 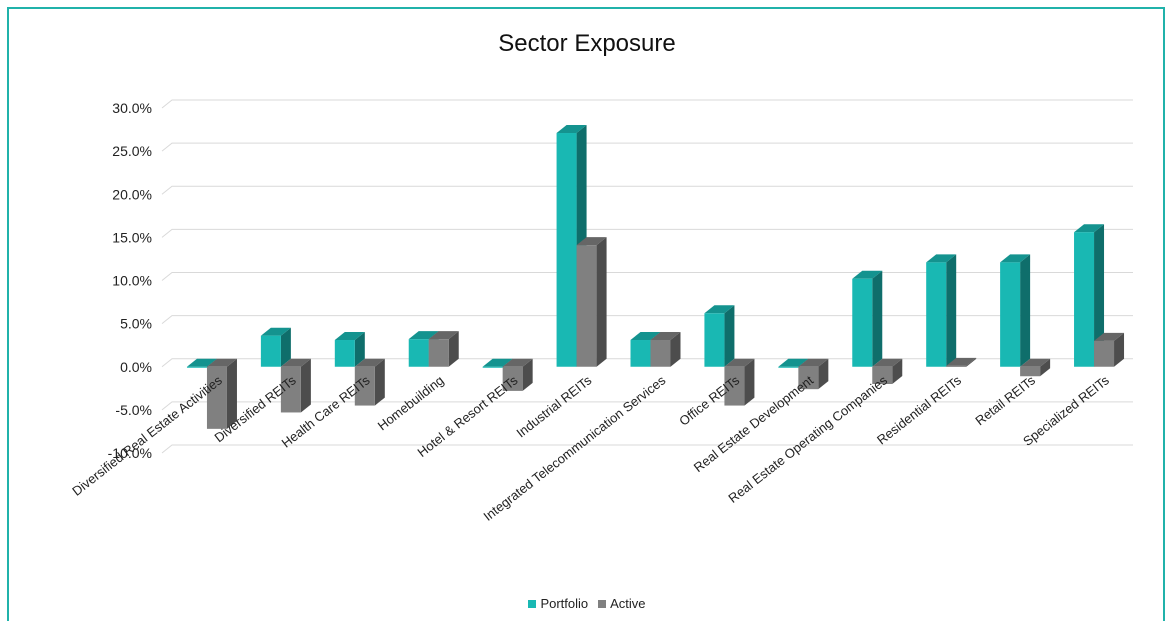 I want to click on legend: Portfolio Active, so click(x=587, y=603).